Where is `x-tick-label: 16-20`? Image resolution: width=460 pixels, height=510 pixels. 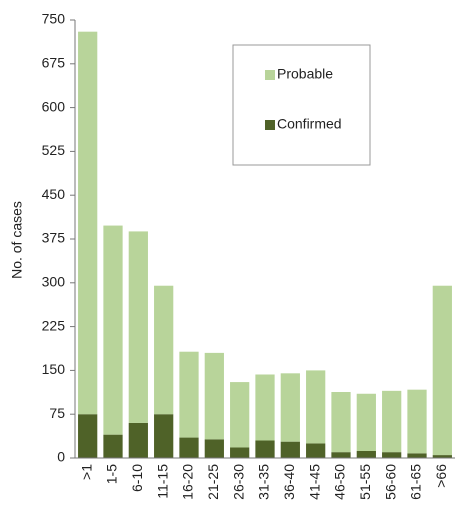
x-tick-label: 16-20 is located at coordinates (188, 482).